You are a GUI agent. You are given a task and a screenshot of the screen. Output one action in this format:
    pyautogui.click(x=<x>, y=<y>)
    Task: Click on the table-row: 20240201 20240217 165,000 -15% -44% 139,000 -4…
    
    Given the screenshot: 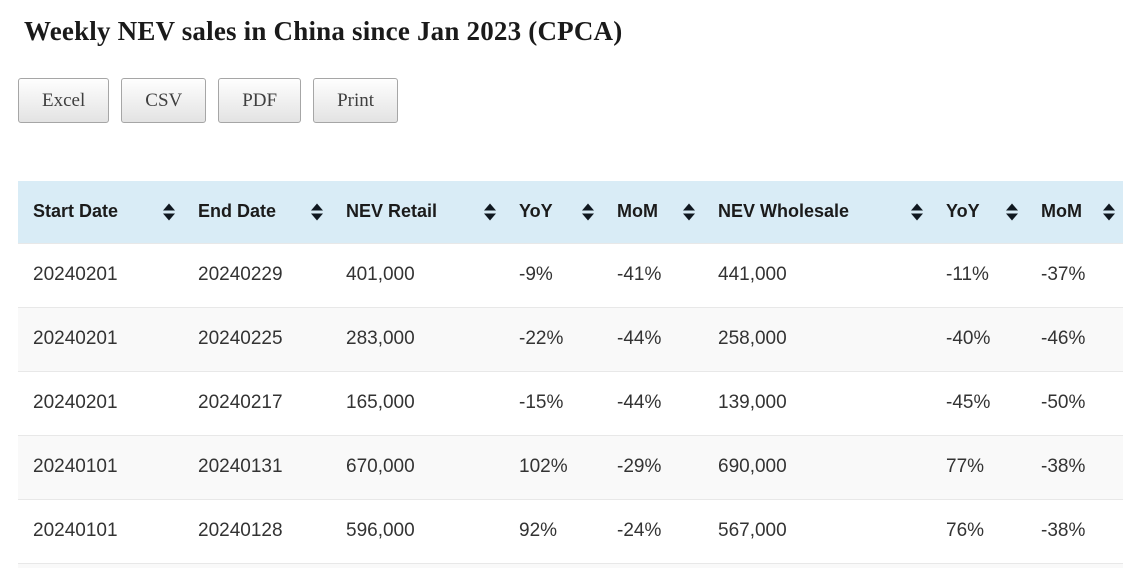 What is the action you would take?
    pyautogui.click(x=570, y=403)
    